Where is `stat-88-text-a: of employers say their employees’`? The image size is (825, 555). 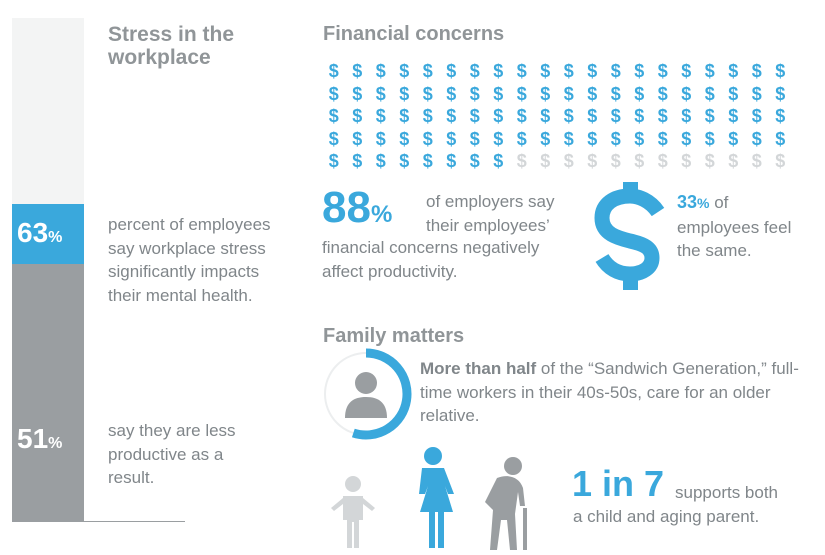 stat-88-text-a: of employers say their employees’ is located at coordinates (490, 213).